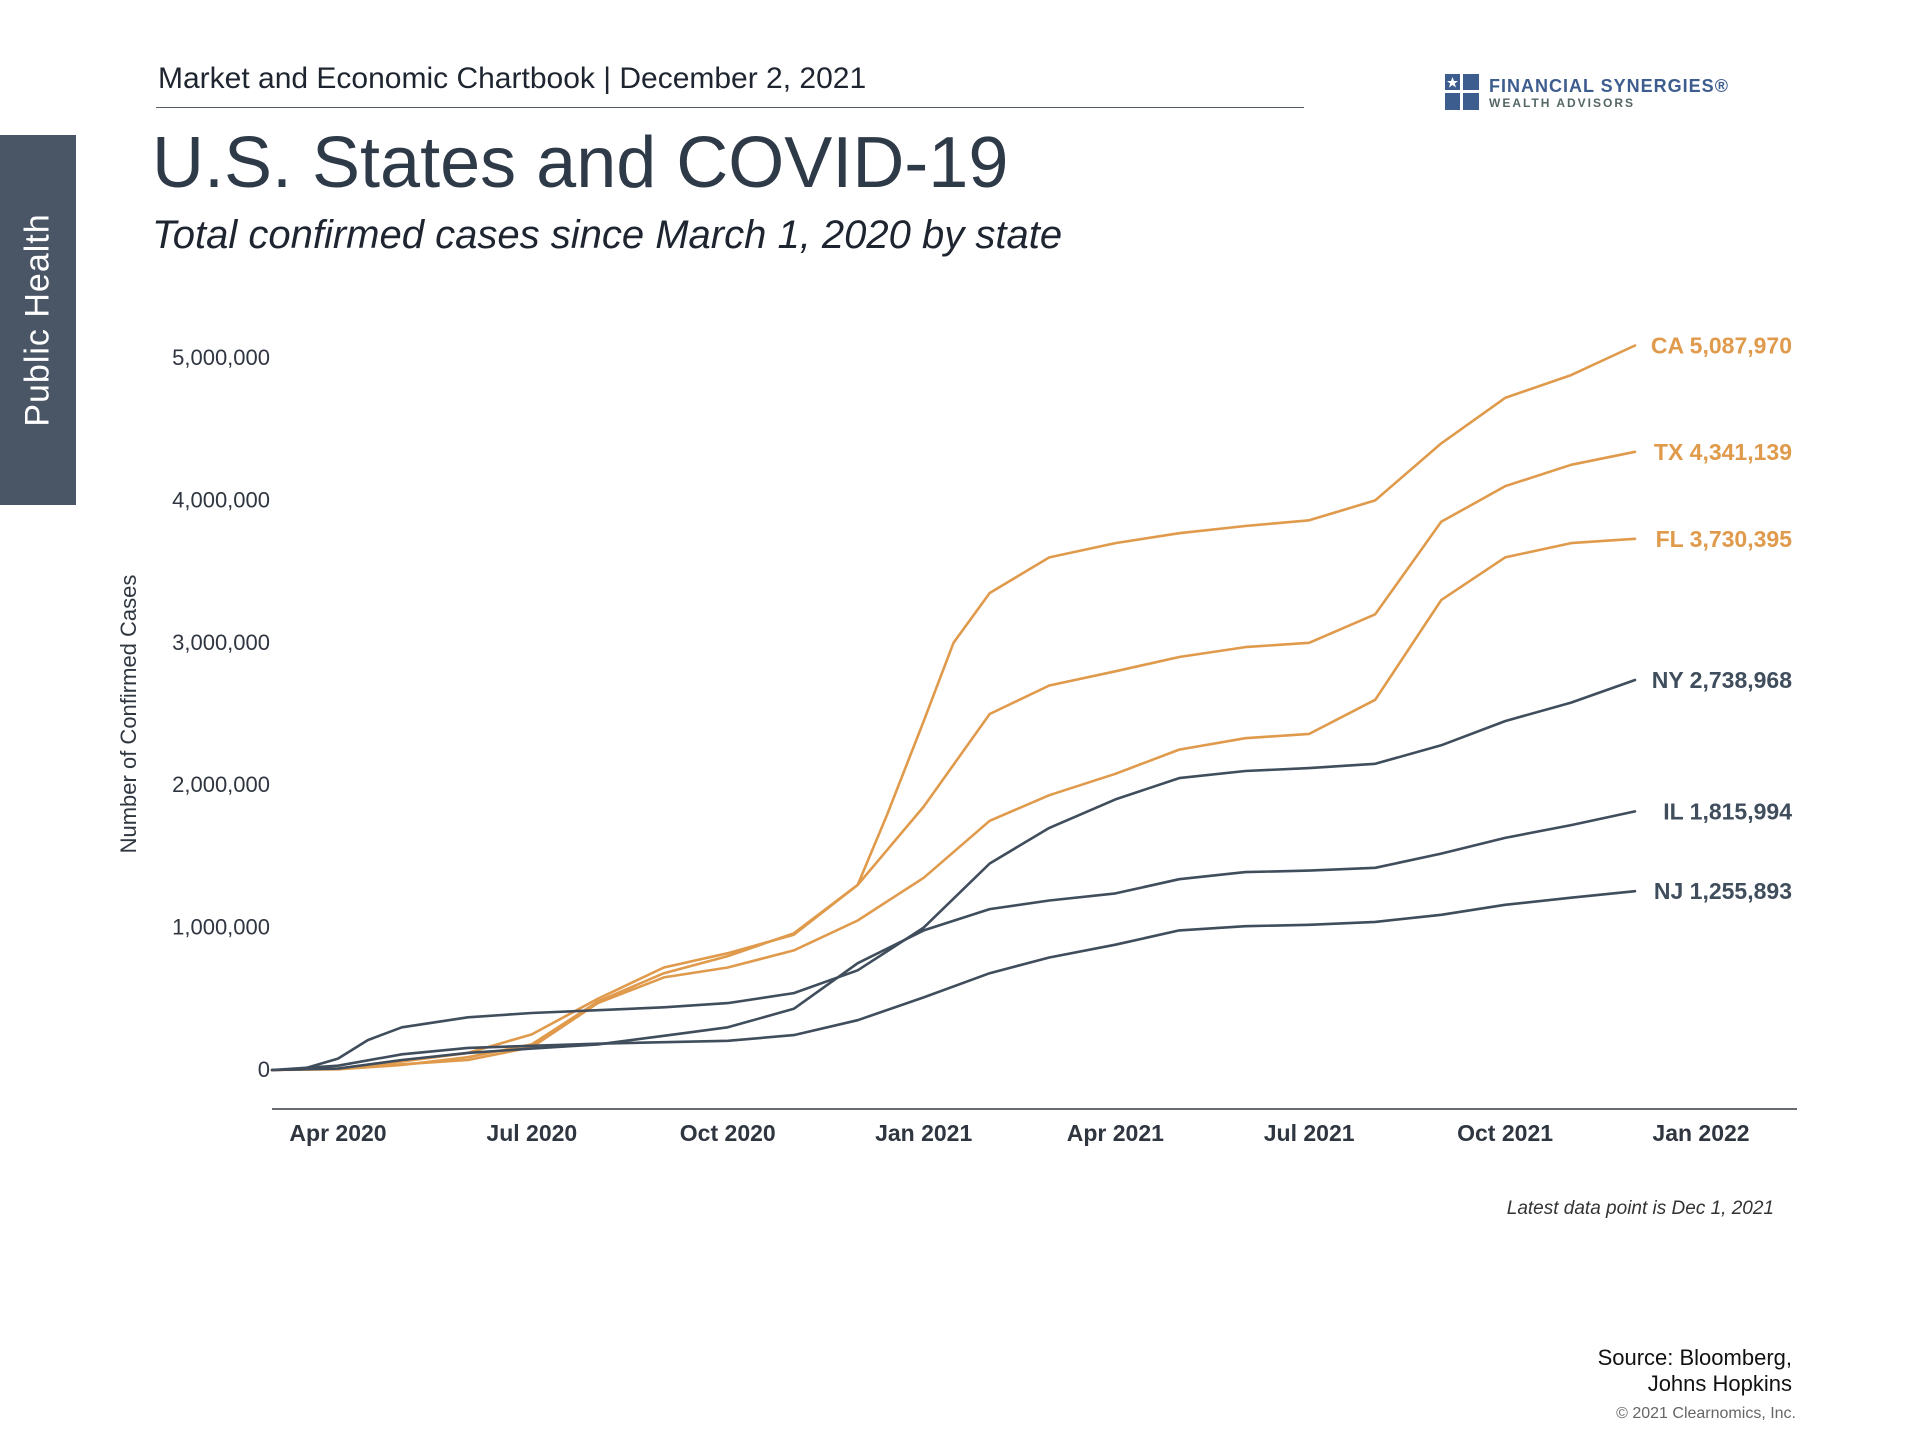  I want to click on x-tick-label: Oct 2021, so click(1505, 1133).